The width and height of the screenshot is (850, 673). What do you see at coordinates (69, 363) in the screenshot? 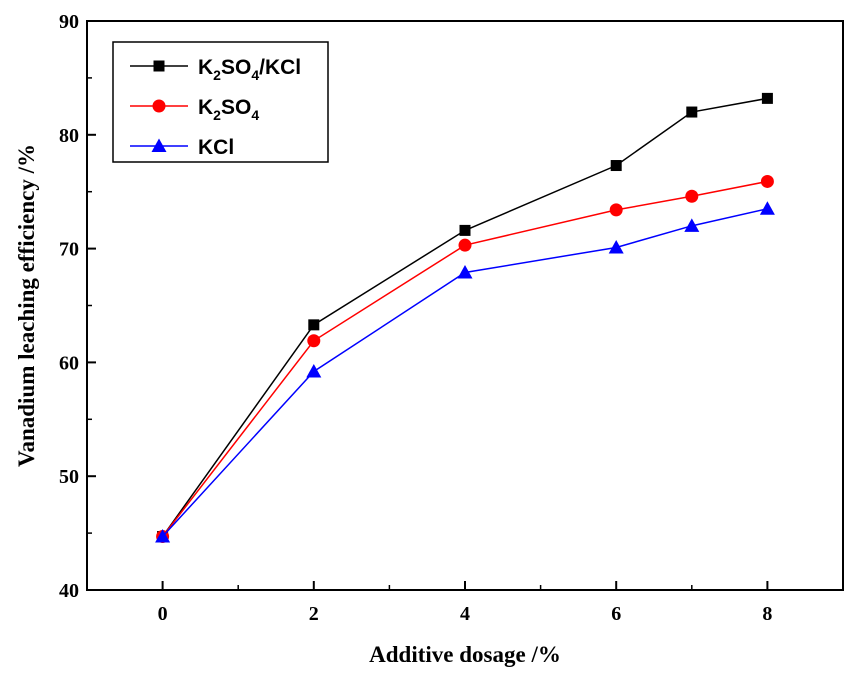
I see `y-tick-label: 60` at bounding box center [69, 363].